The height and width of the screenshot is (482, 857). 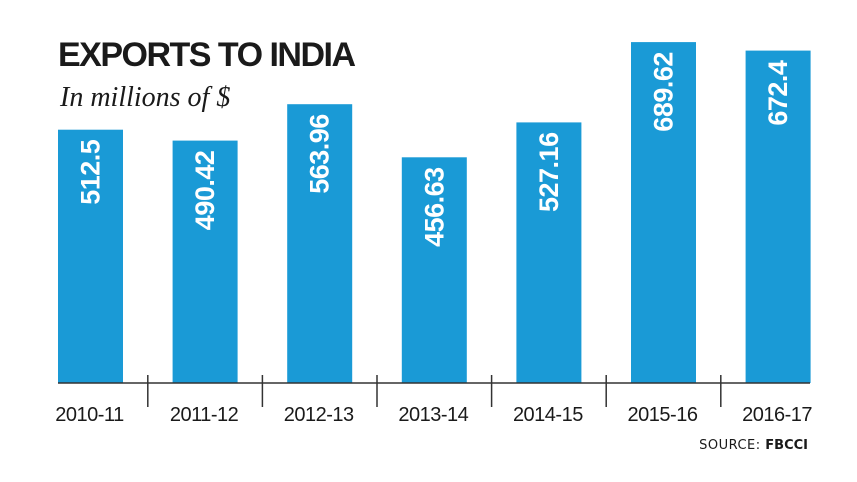 I want to click on source-name: FBCCI, so click(x=786, y=445).